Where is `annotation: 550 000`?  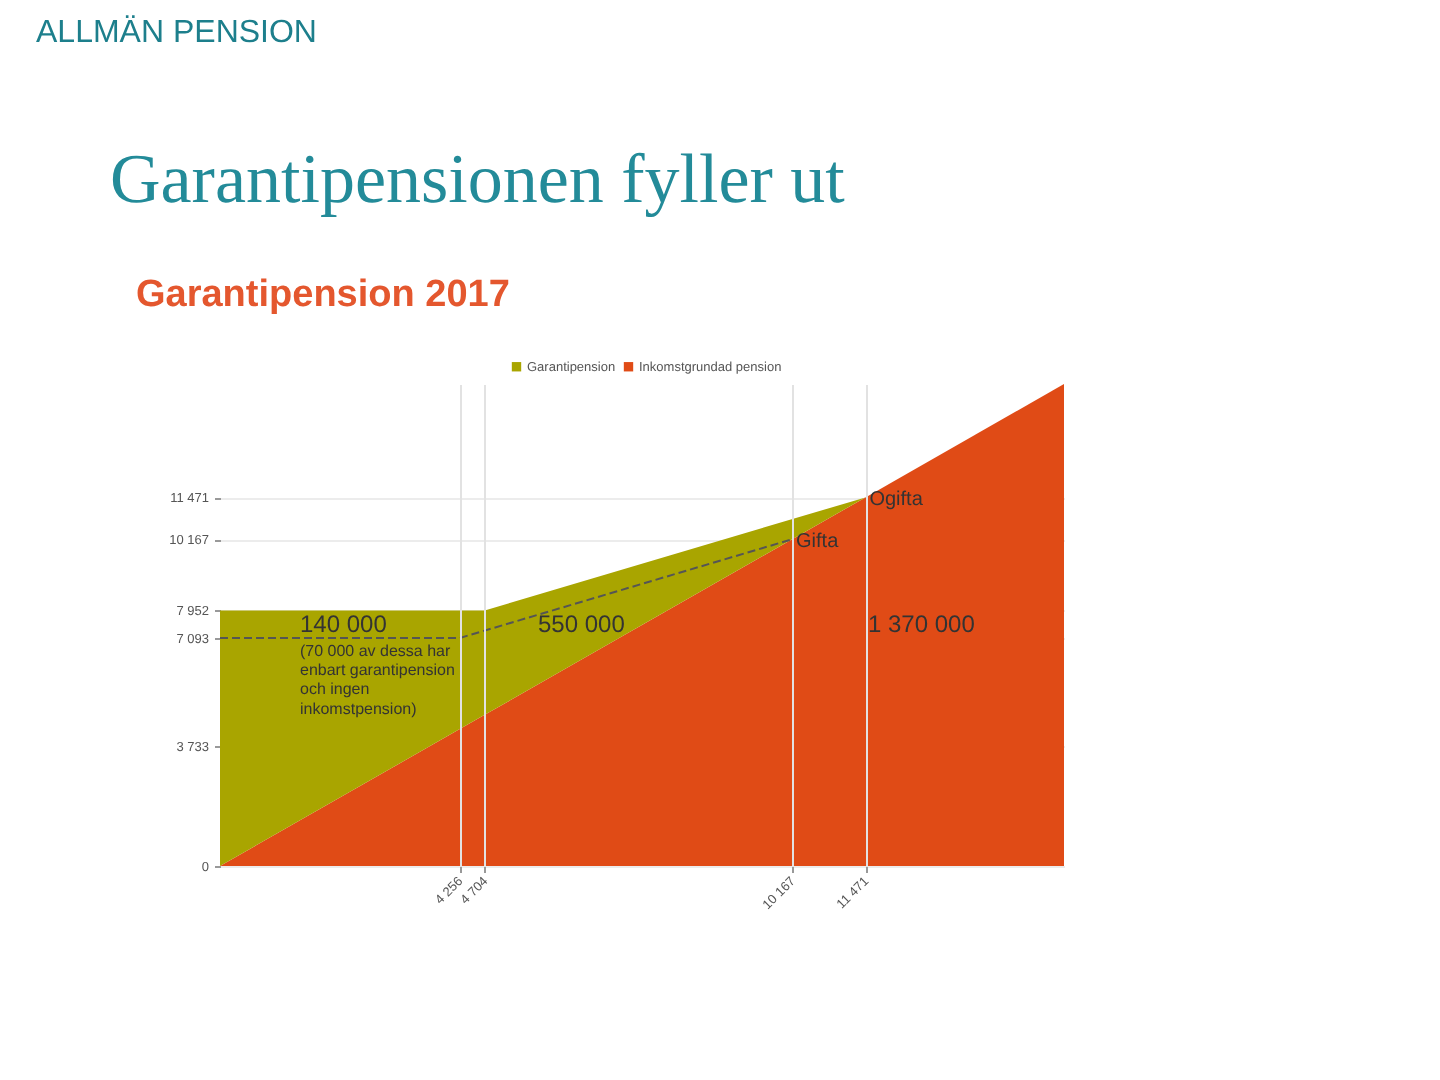 annotation: 550 000 is located at coordinates (582, 624).